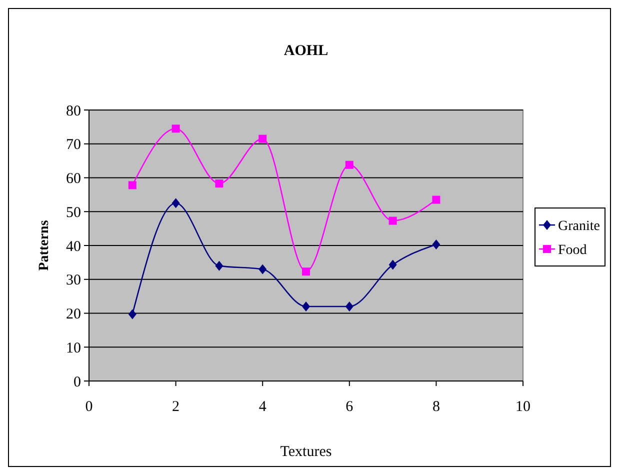 This screenshot has height=475, width=619. I want to click on y-tick-label: 70, so click(73, 145).